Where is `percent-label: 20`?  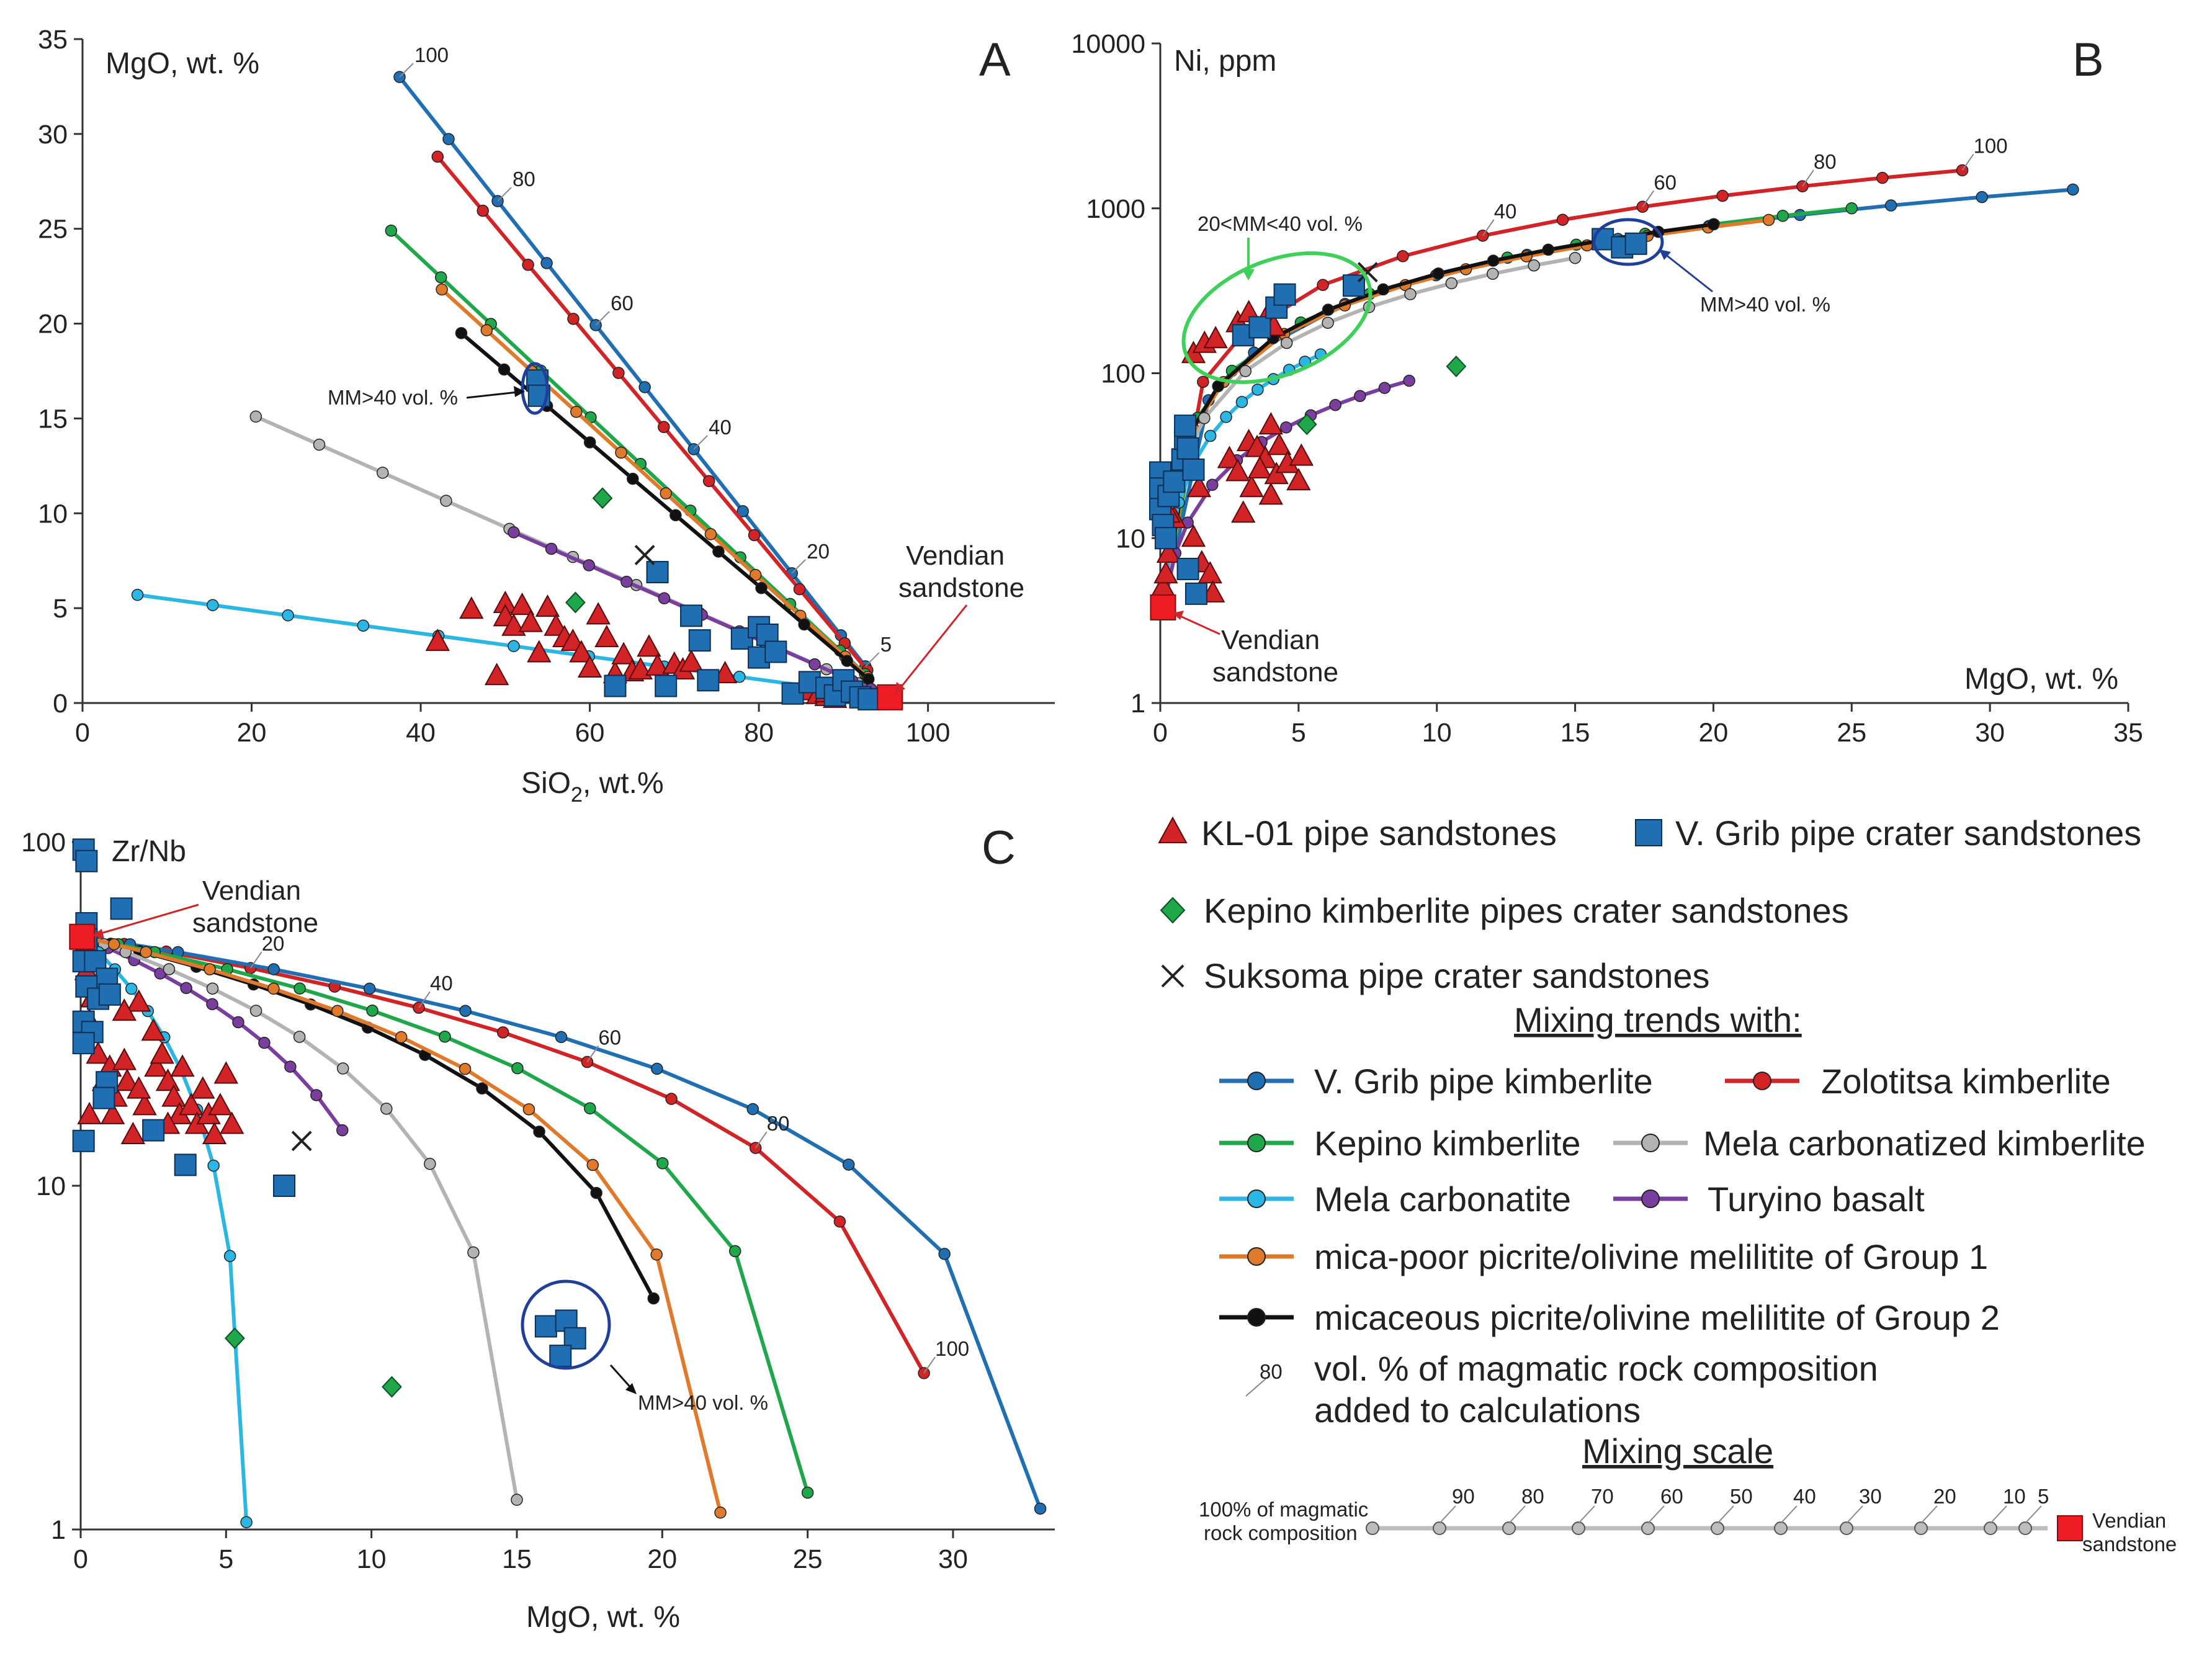 percent-label: 20 is located at coordinates (274, 943).